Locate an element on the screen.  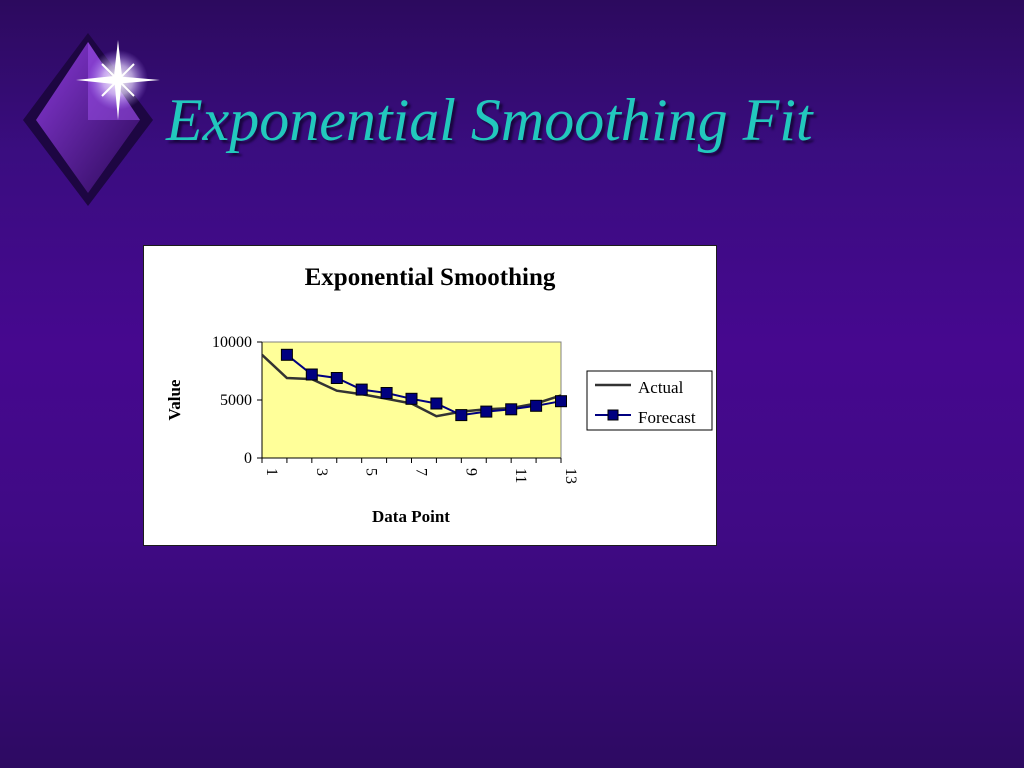
x-tick-label: 7 is located at coordinates (421, 472).